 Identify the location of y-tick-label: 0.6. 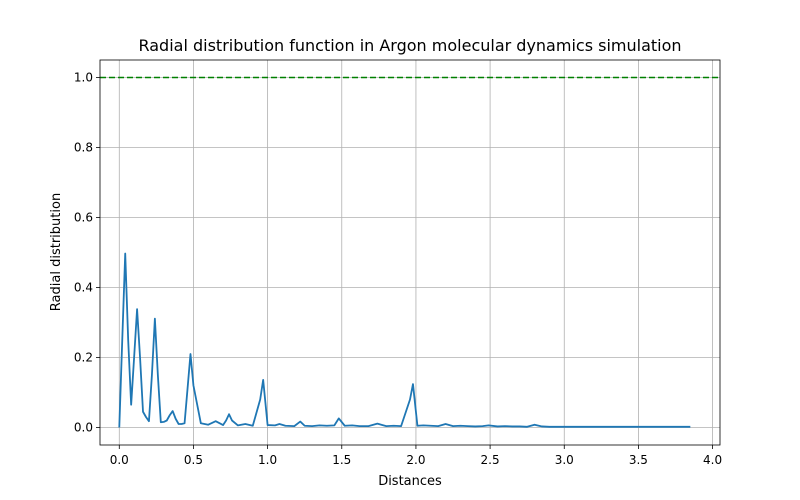
(83, 218).